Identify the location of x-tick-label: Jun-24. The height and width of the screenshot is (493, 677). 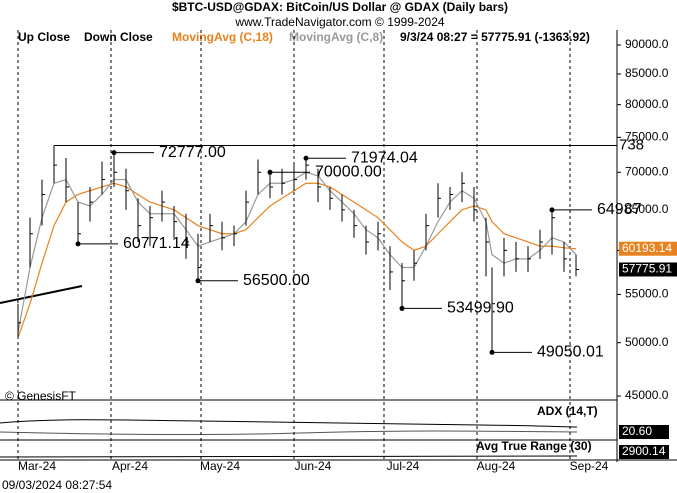
(313, 466).